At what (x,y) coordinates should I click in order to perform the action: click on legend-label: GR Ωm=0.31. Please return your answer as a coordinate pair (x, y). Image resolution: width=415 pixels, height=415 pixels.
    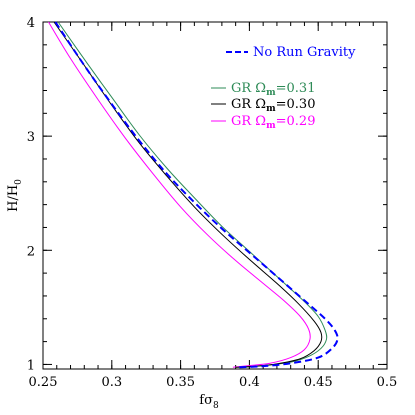
    Looking at the image, I should click on (273, 89).